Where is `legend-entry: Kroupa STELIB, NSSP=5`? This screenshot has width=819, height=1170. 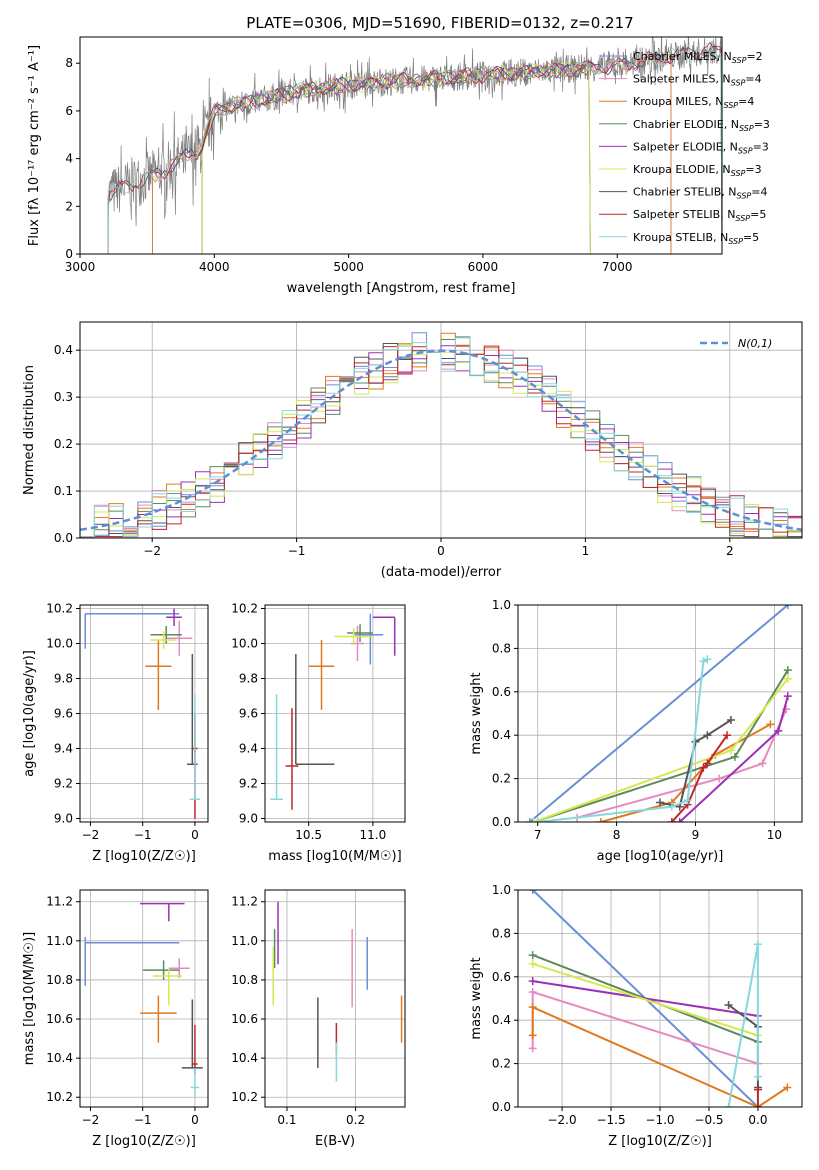
legend-entry: Kroupa STELIB, NSSP=5 is located at coordinates (696, 238).